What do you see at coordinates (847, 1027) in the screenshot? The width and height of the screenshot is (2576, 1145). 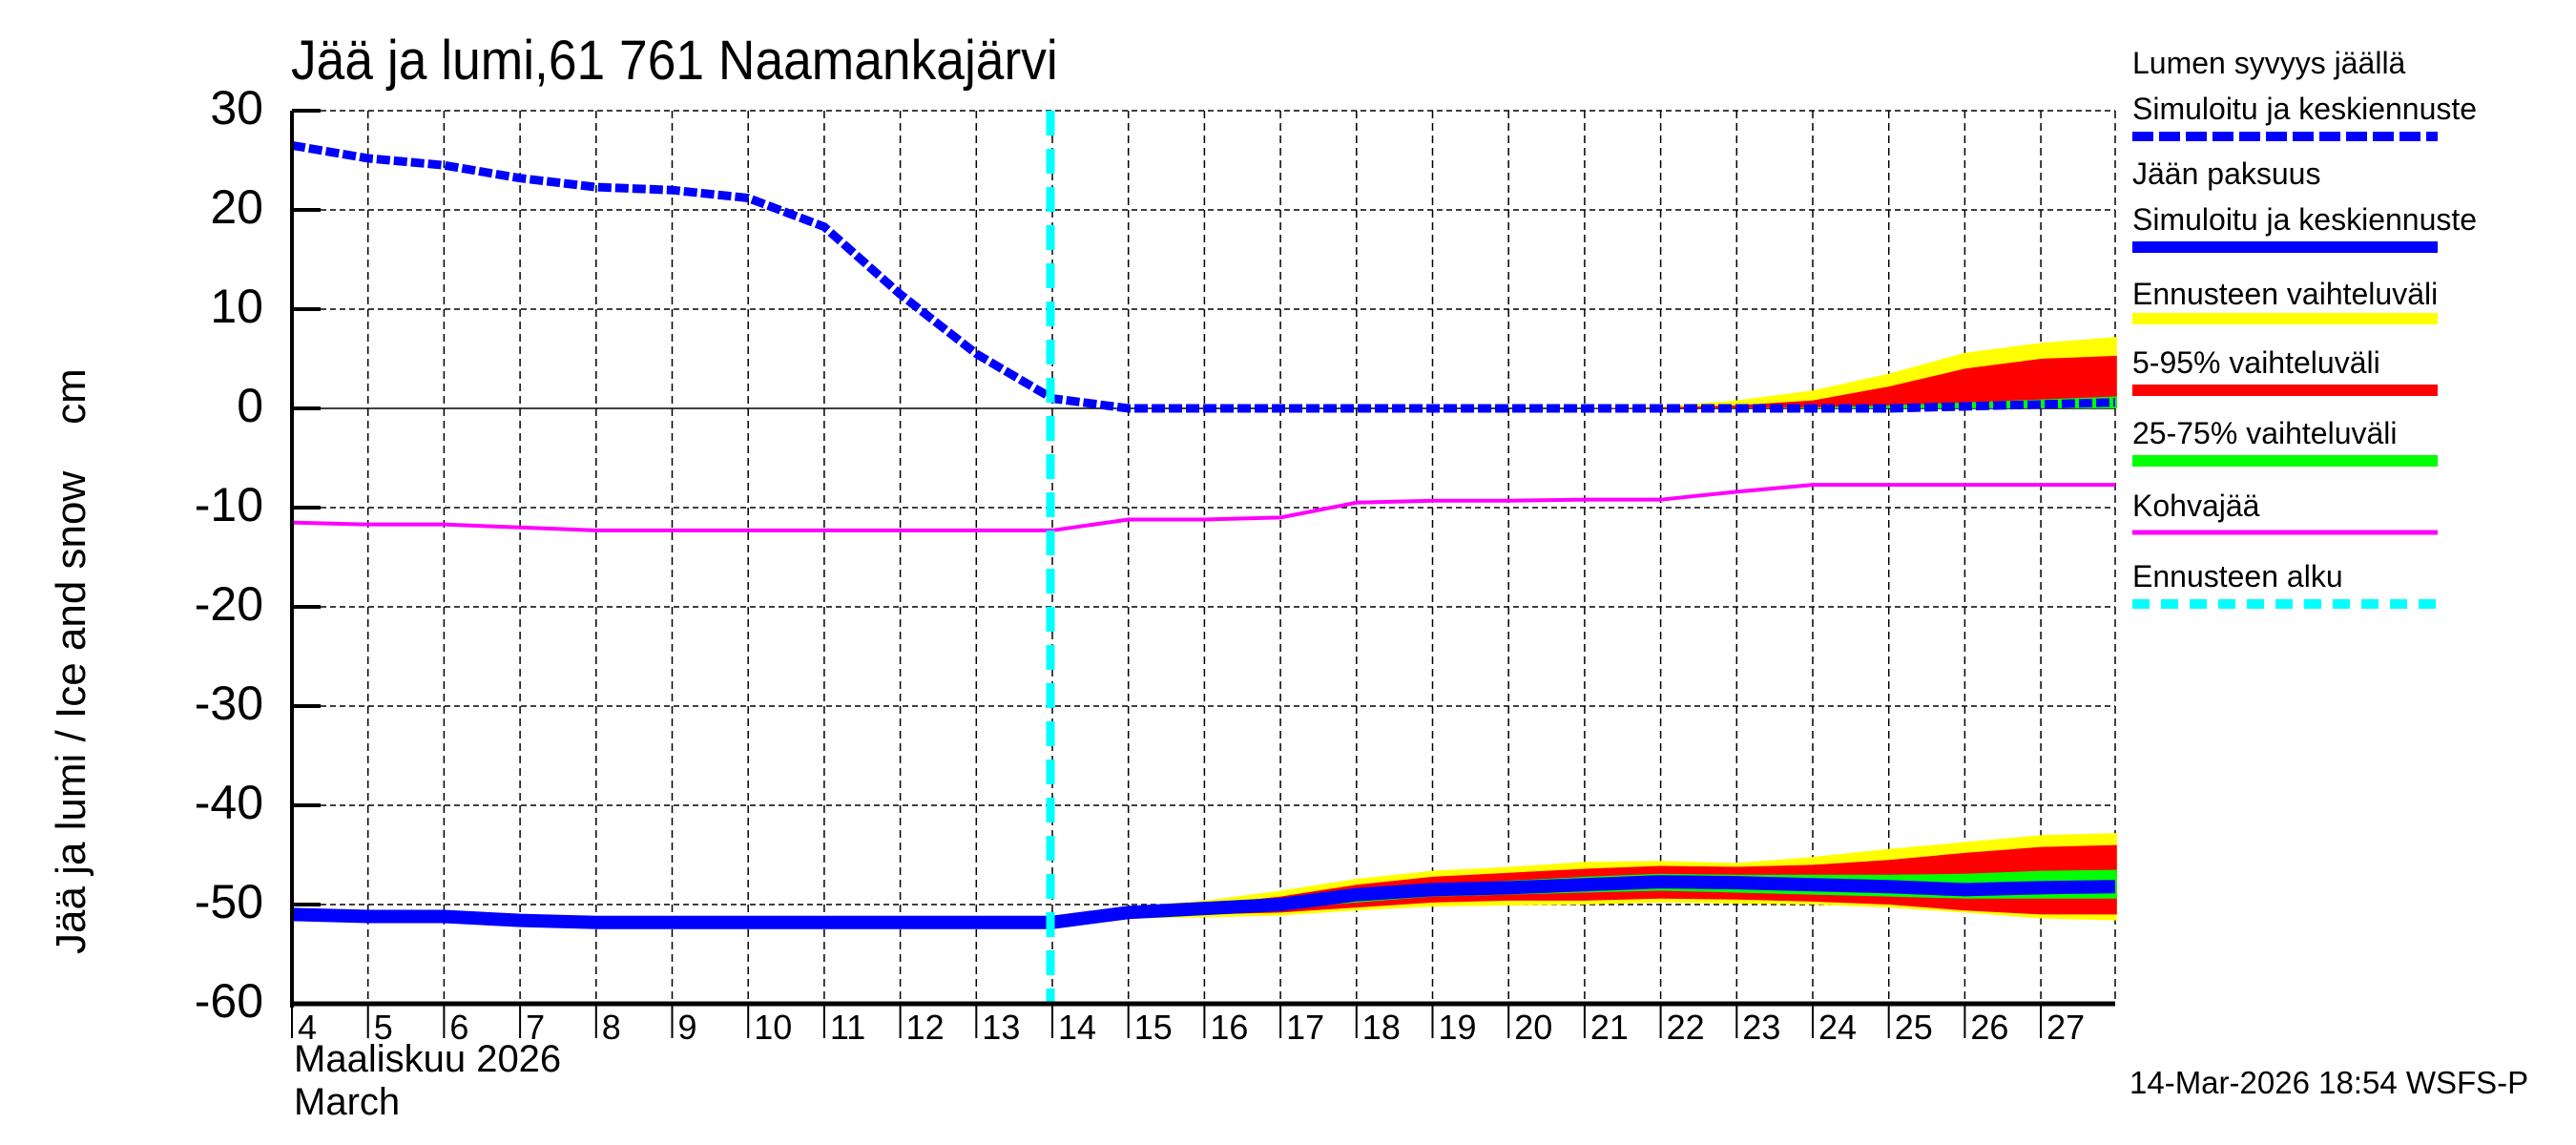 I see `x-tick-label: 11` at bounding box center [847, 1027].